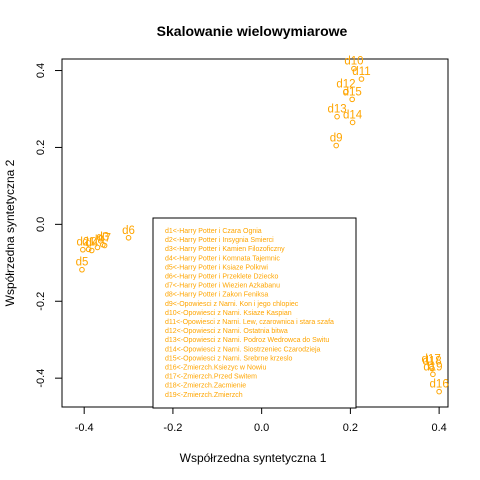  Describe the element at coordinates (215, 368) in the screenshot. I see `legend-entry: d16<-Zmierzch.Ksiezyc w Nowiu` at that location.